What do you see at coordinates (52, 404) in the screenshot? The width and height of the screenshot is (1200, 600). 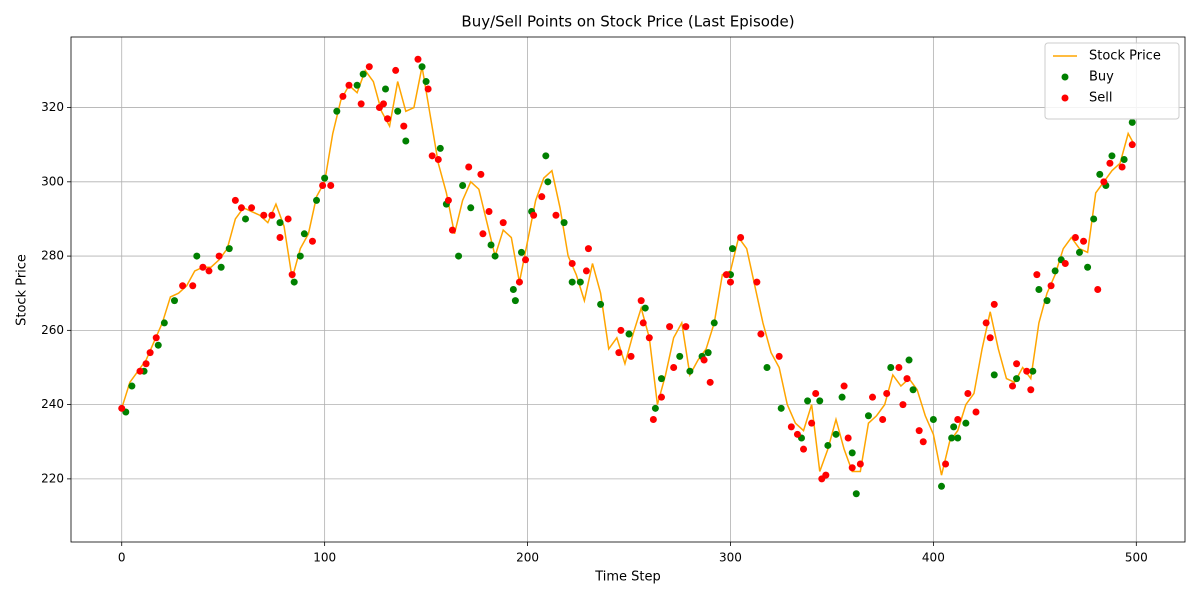 I see `y-tick-label: 240` at bounding box center [52, 404].